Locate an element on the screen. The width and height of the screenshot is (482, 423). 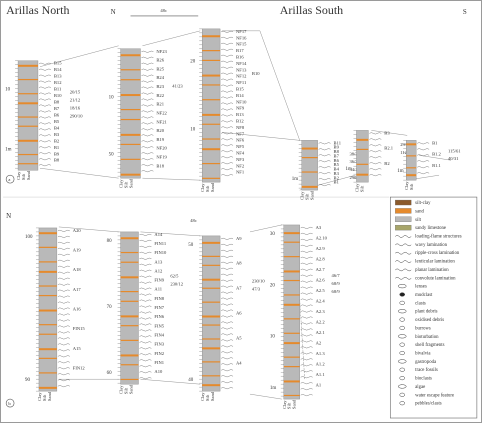
legend-label: silt is located at coordinates (418, 220).